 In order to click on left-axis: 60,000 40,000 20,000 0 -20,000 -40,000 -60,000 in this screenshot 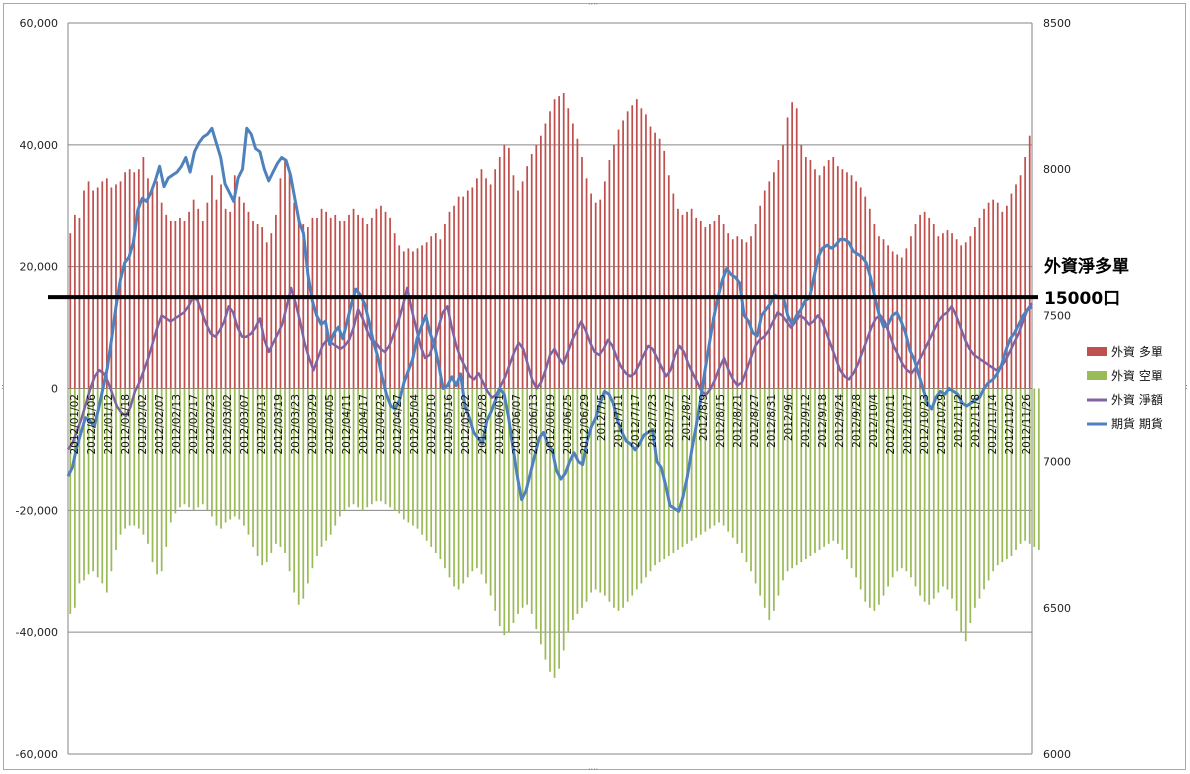, I will do `click(37, 389)`.